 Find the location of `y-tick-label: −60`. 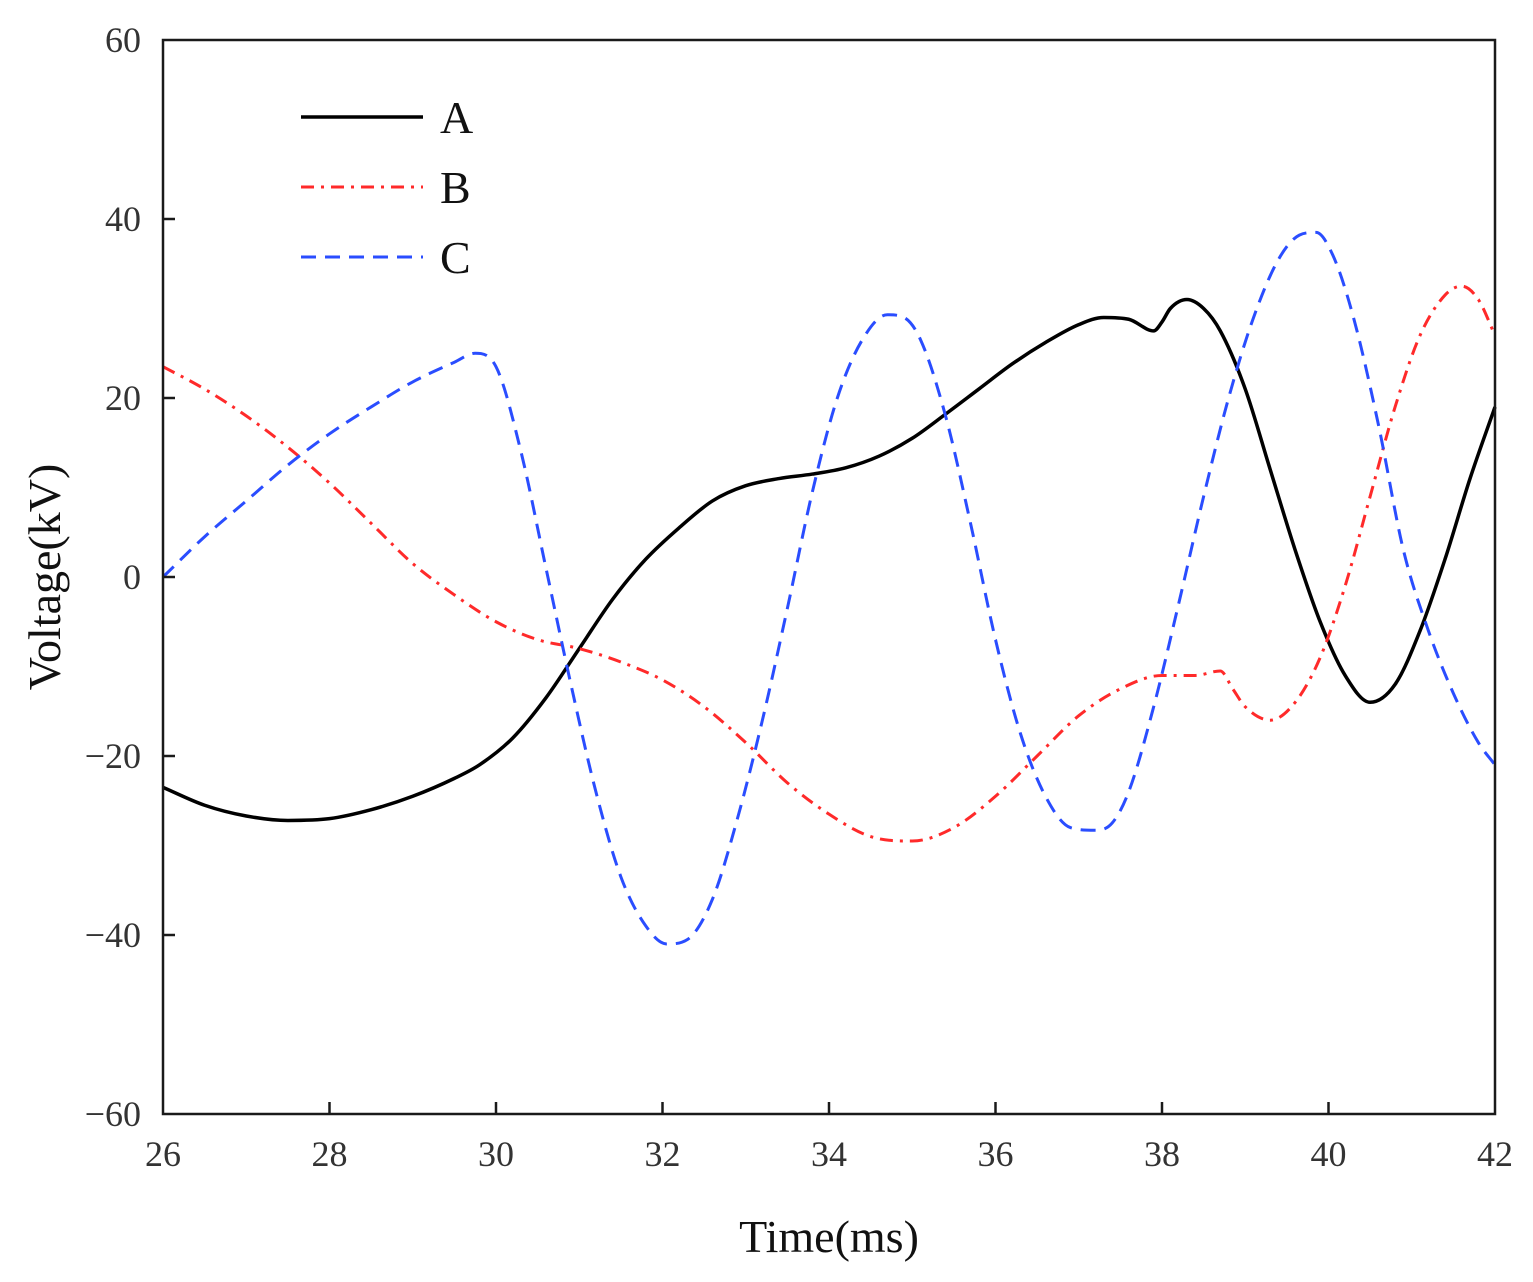

y-tick-label: −60 is located at coordinates (113, 1114).